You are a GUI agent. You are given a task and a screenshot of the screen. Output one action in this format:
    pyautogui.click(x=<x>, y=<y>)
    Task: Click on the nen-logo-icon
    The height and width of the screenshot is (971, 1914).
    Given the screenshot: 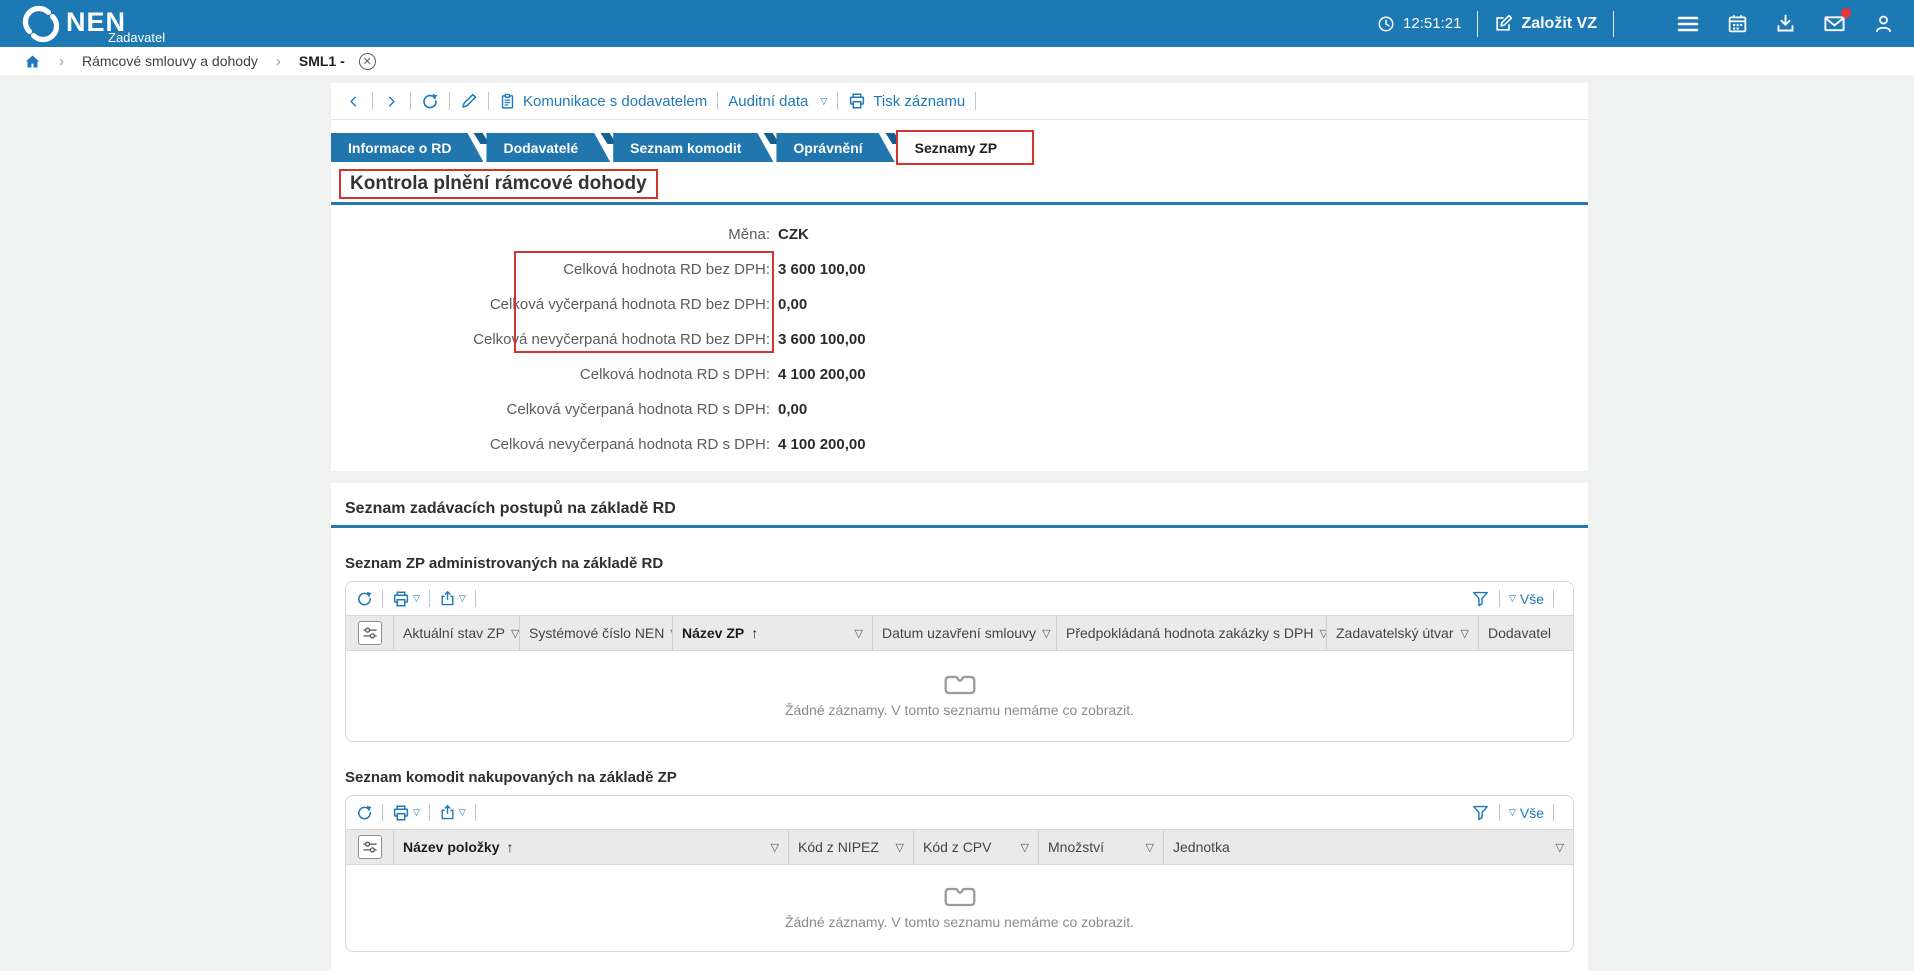 What is the action you would take?
    pyautogui.click(x=41, y=24)
    